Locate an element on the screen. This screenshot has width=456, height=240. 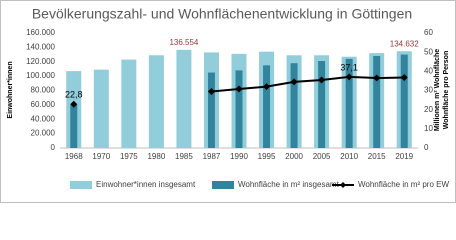
y-tick-label: 20.000 is located at coordinates (43, 133).